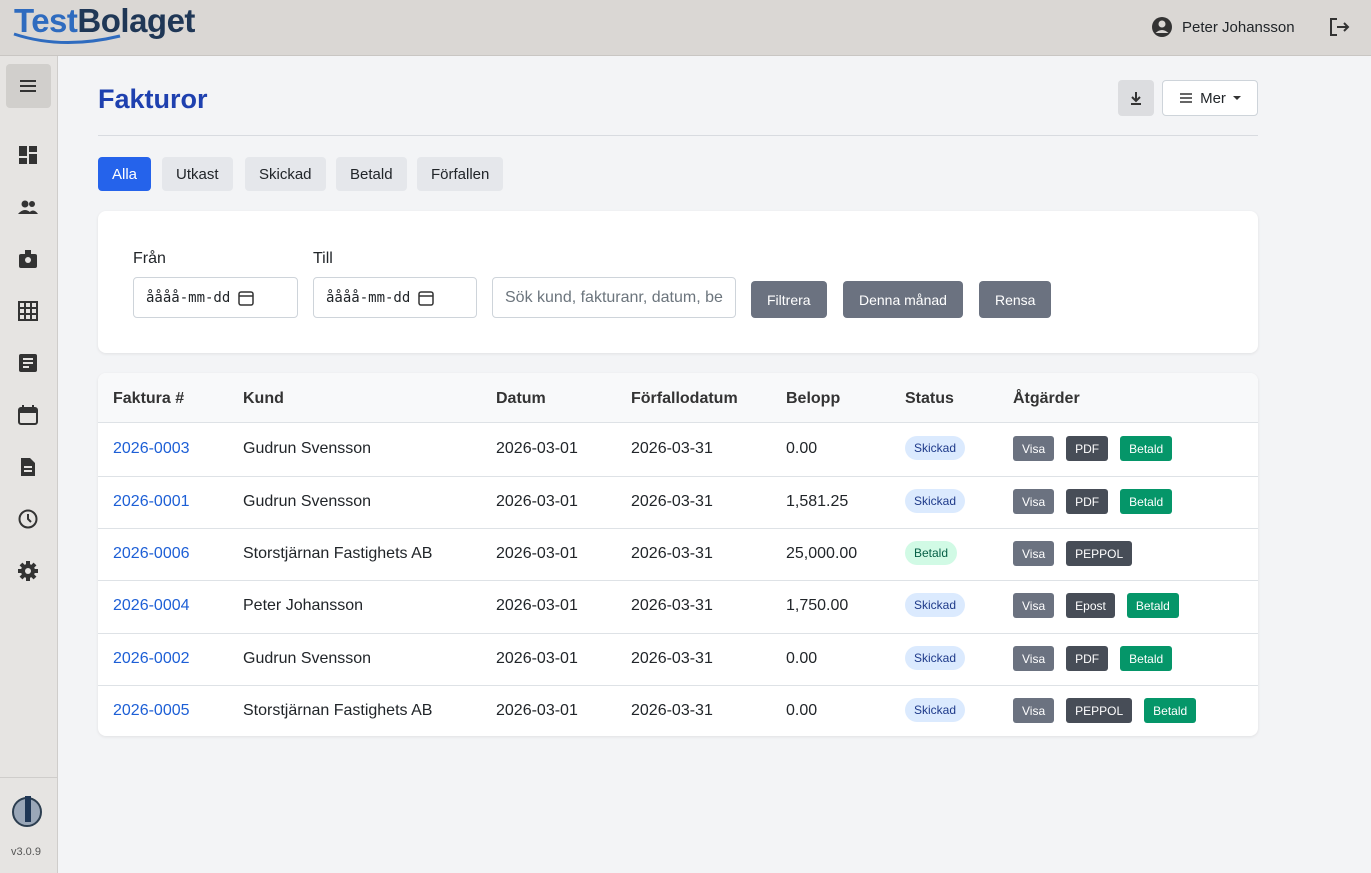 This screenshot has height=873, width=1371. I want to click on date-placeholder: åååå-mm-dd, so click(368, 297).